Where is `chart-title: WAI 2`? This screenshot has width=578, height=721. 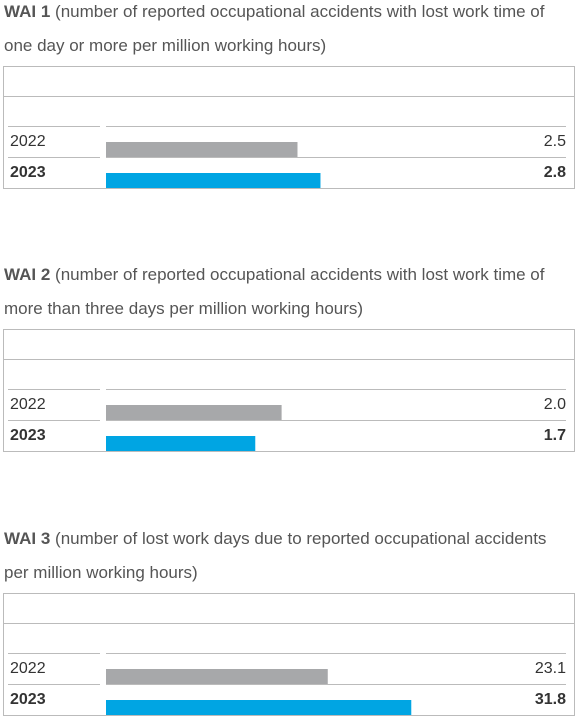 chart-title: WAI 2 is located at coordinates (27, 274).